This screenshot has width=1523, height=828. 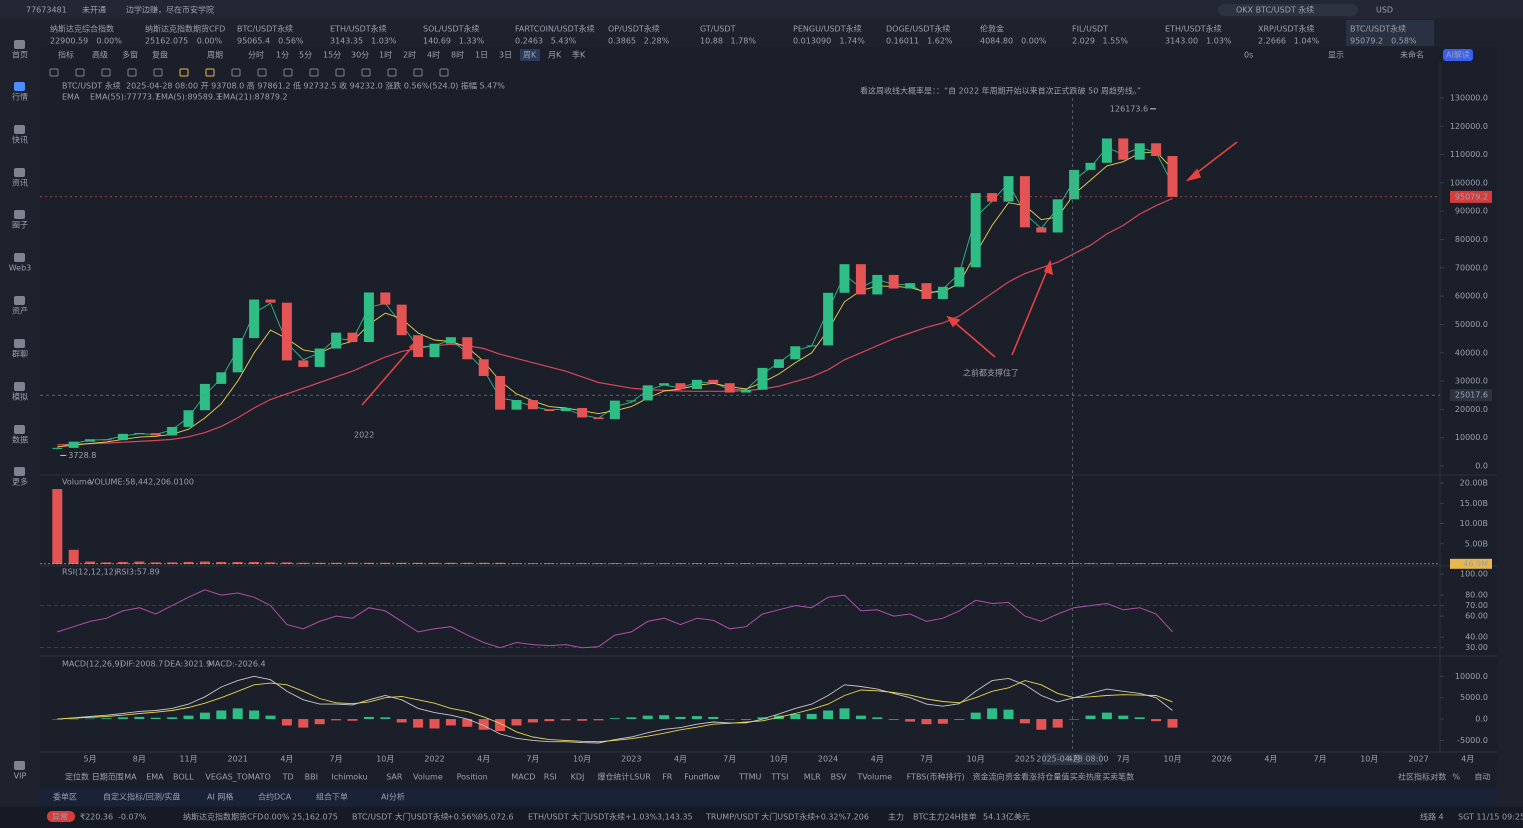 What do you see at coordinates (65, 797) in the screenshot?
I see `order-tab: 委单区` at bounding box center [65, 797].